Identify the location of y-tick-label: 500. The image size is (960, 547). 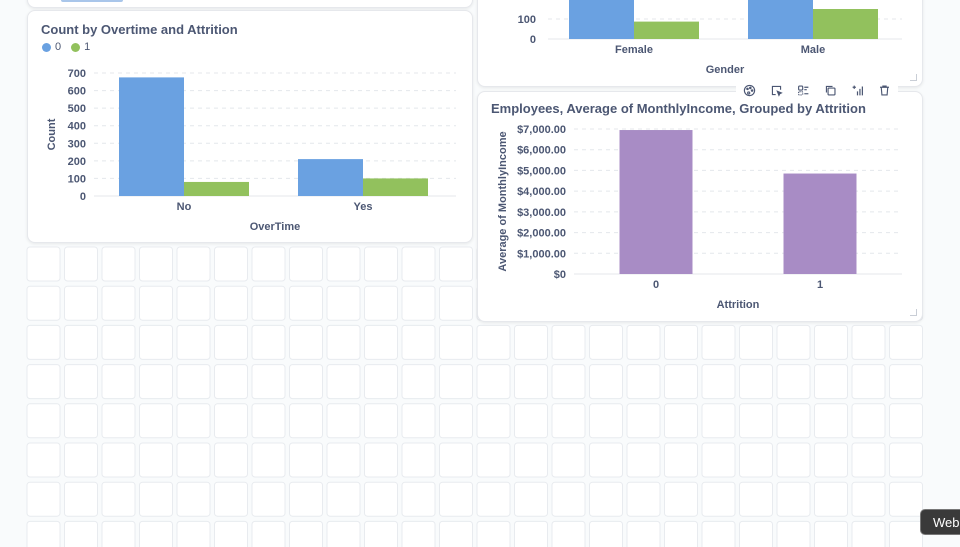
(77, 109).